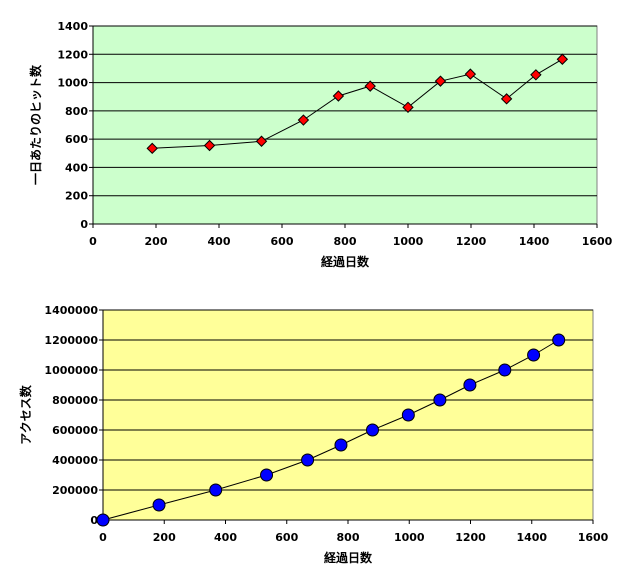  I want to click on y-tick-label: 400000, so click(75, 460).